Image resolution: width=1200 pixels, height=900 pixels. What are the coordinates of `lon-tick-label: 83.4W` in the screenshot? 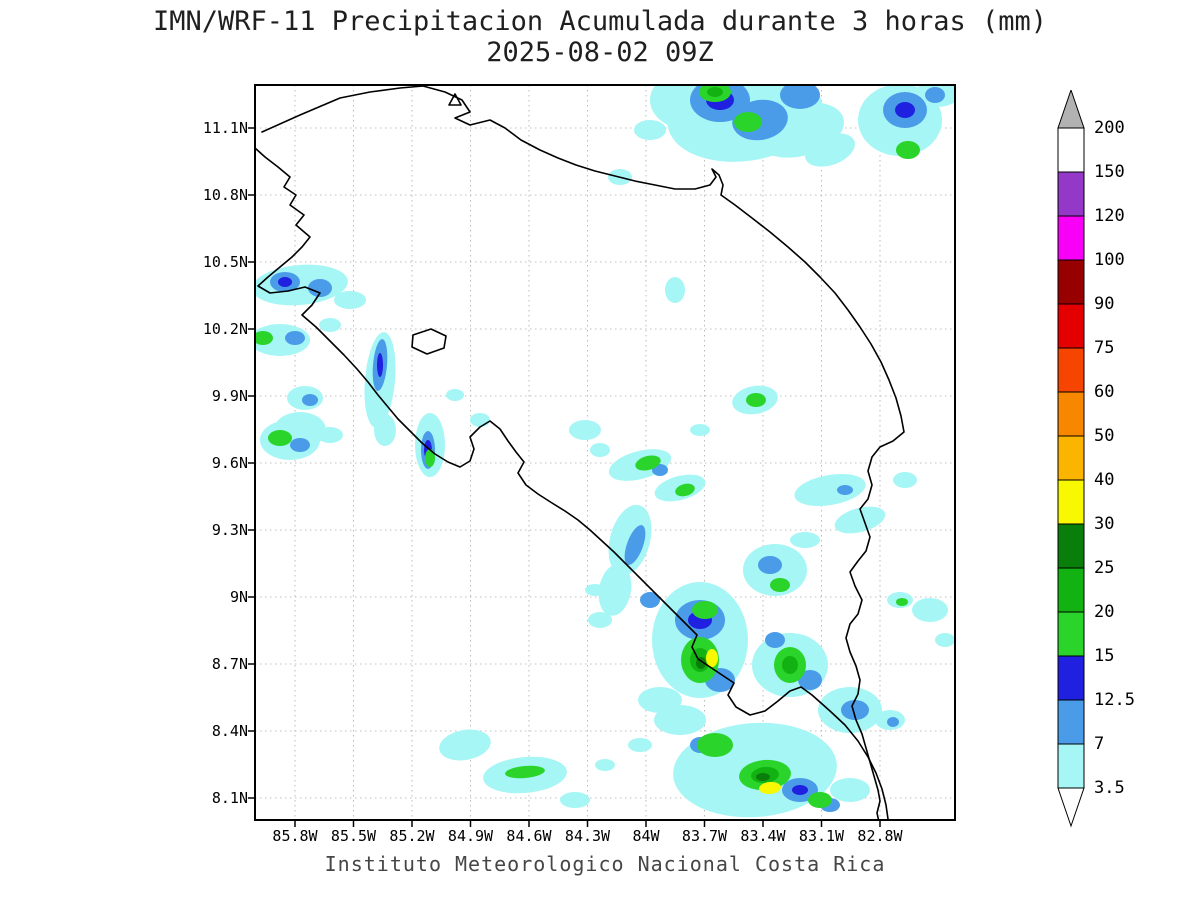 It's located at (763, 836).